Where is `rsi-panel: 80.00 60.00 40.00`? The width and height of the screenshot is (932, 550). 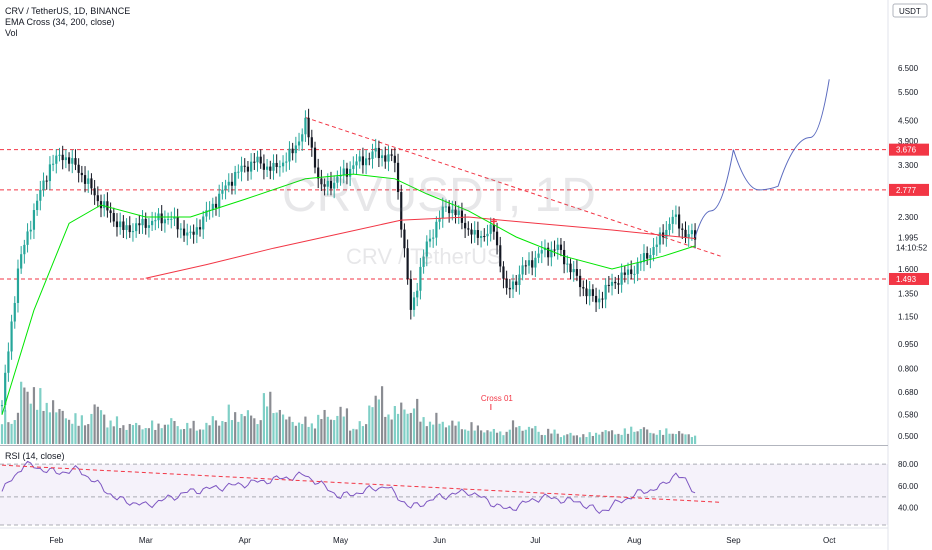 rsi-panel: 80.00 60.00 40.00 is located at coordinates (459, 493).